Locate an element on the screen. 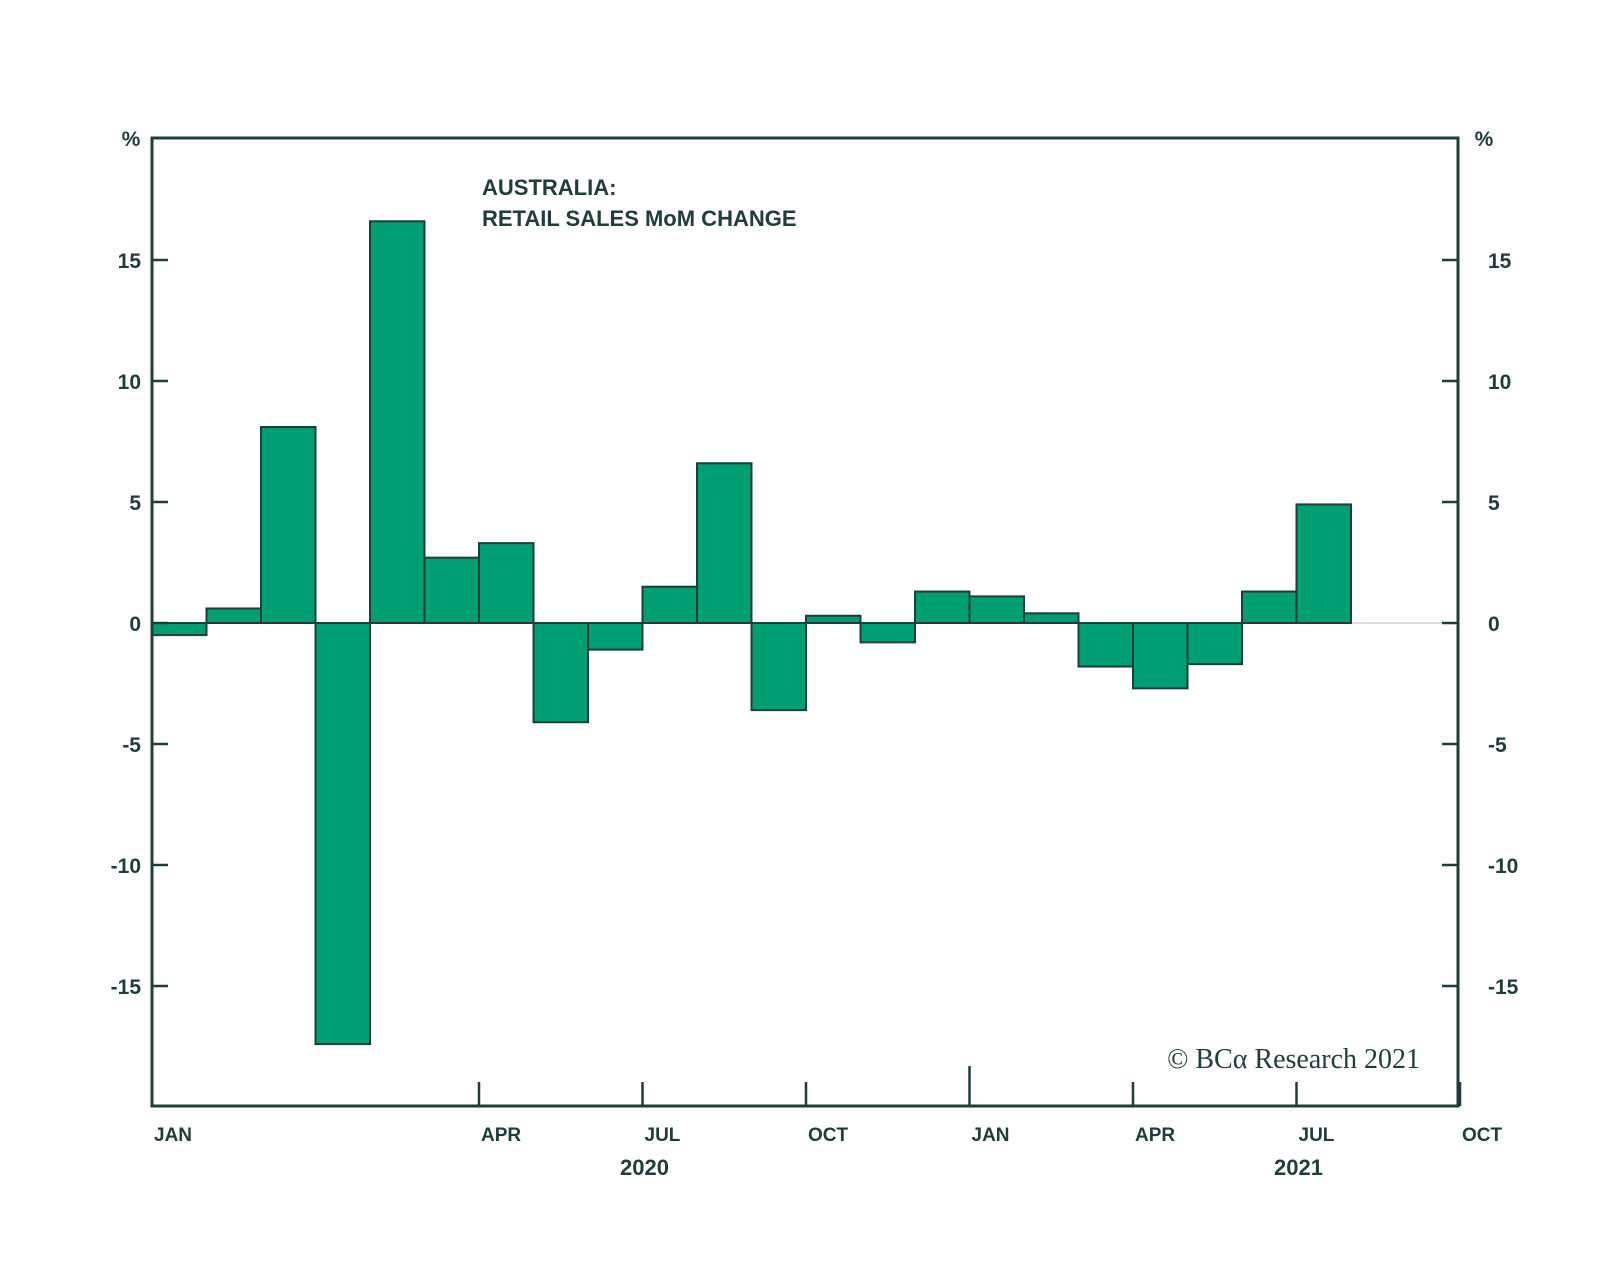 The height and width of the screenshot is (1267, 1600). y-tick-label-left: 10 is located at coordinates (129, 382).